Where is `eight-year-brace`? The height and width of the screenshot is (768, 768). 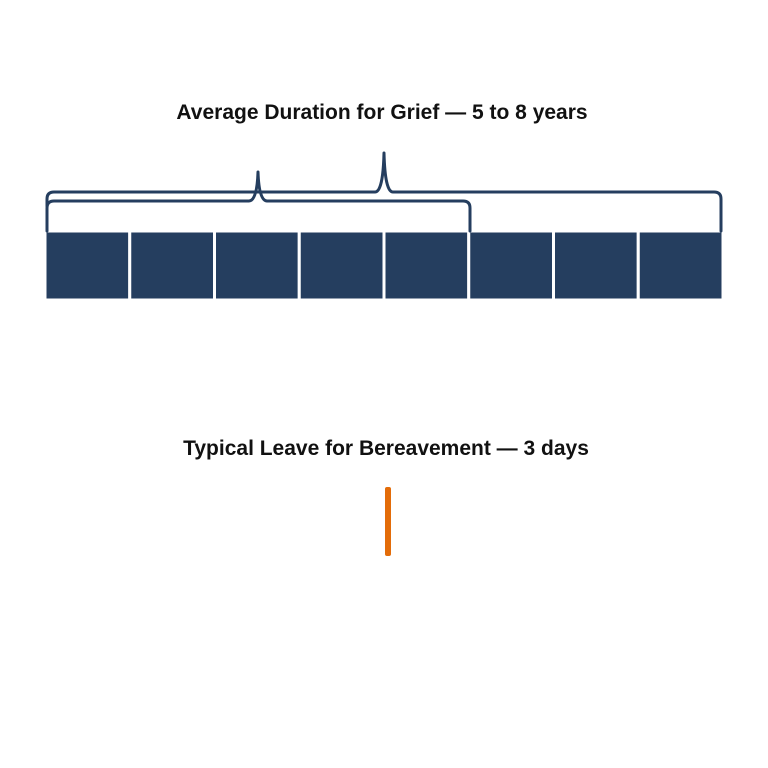 eight-year-brace is located at coordinates (384, 192).